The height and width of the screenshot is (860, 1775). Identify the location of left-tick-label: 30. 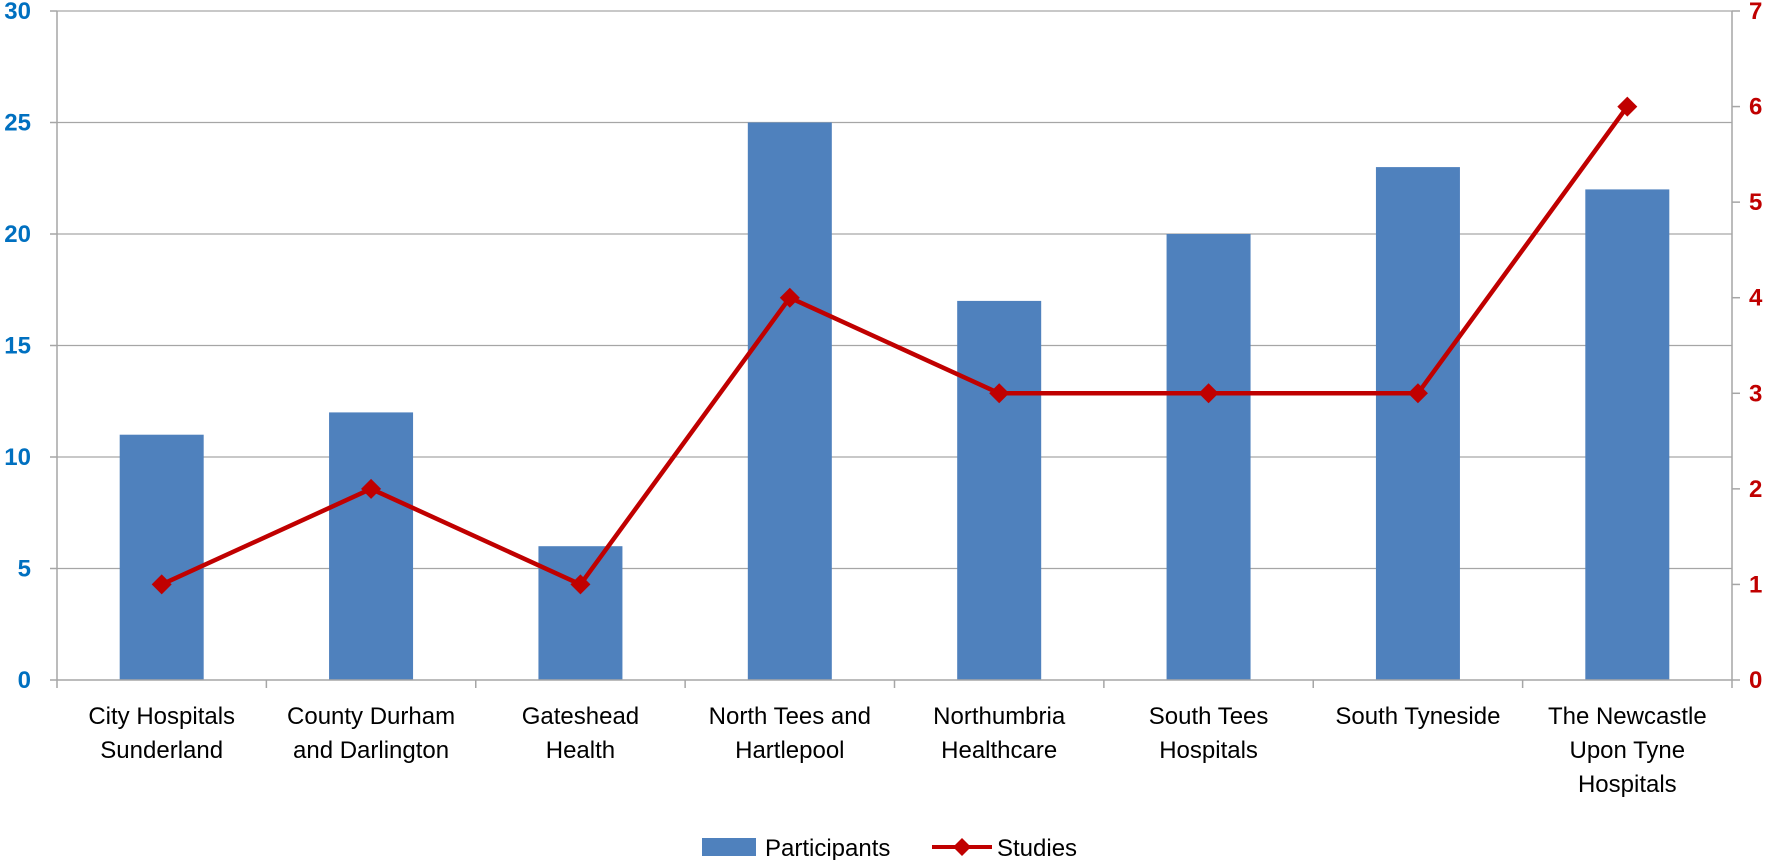
(17, 12).